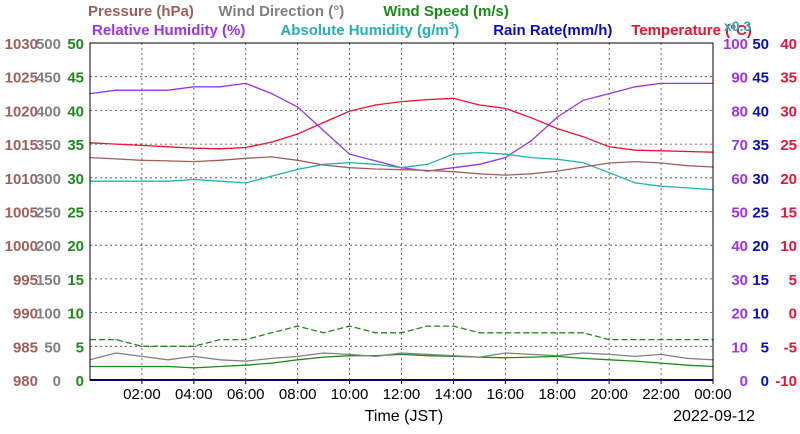  I want to click on legend-item-row2-0: Relative Humidity (%), so click(168, 30).